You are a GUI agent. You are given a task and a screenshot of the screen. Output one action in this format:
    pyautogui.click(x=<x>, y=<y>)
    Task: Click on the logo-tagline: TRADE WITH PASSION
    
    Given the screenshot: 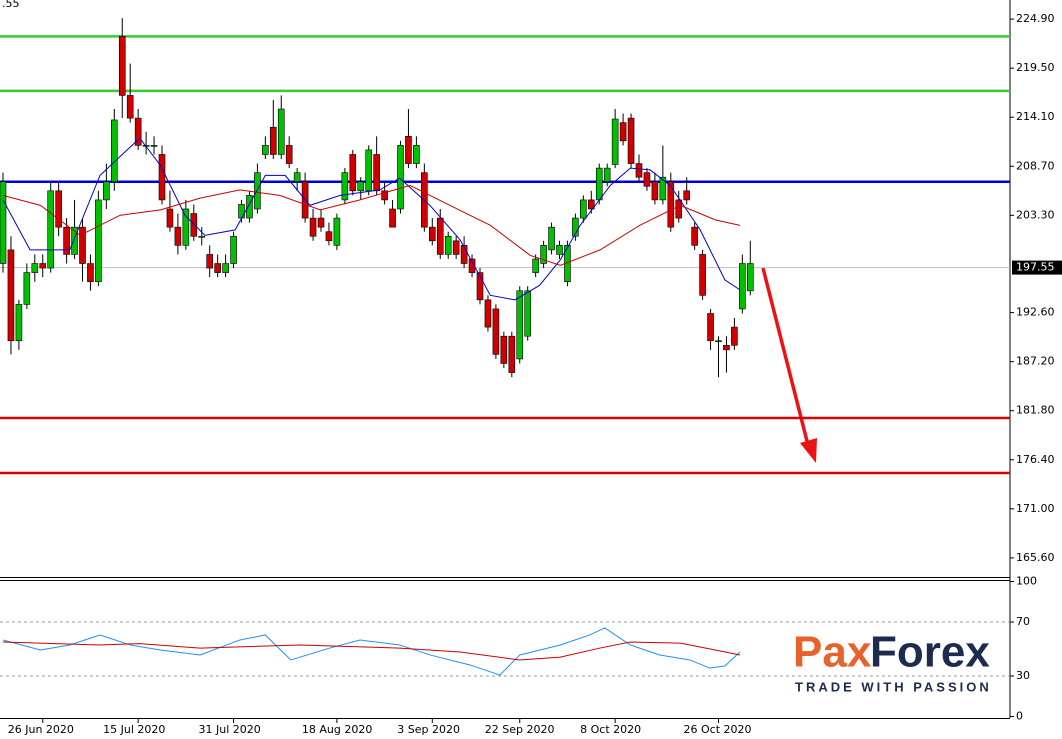 What is the action you would take?
    pyautogui.click(x=893, y=686)
    